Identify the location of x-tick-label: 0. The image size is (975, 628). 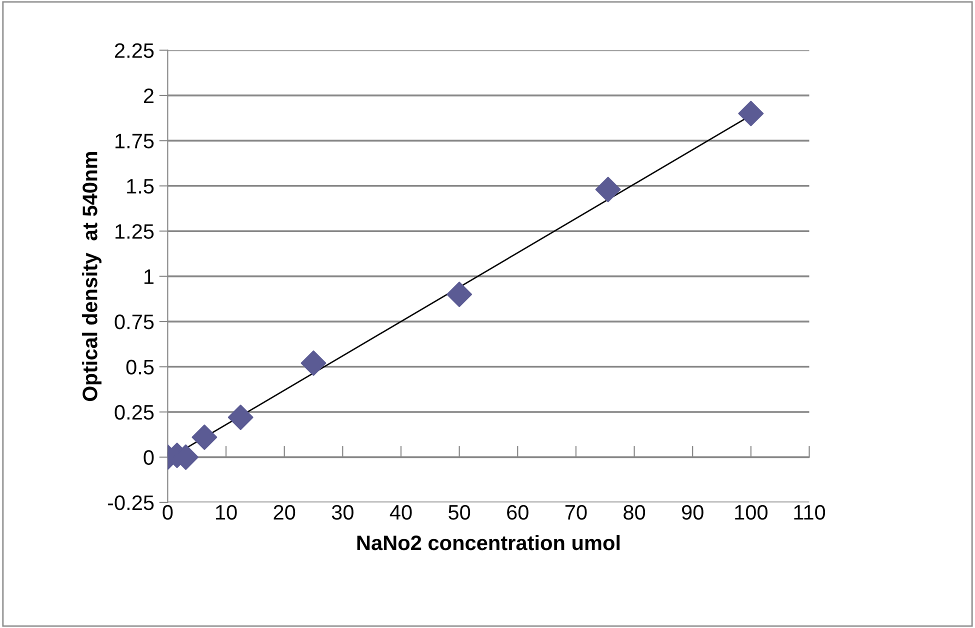
(167, 512).